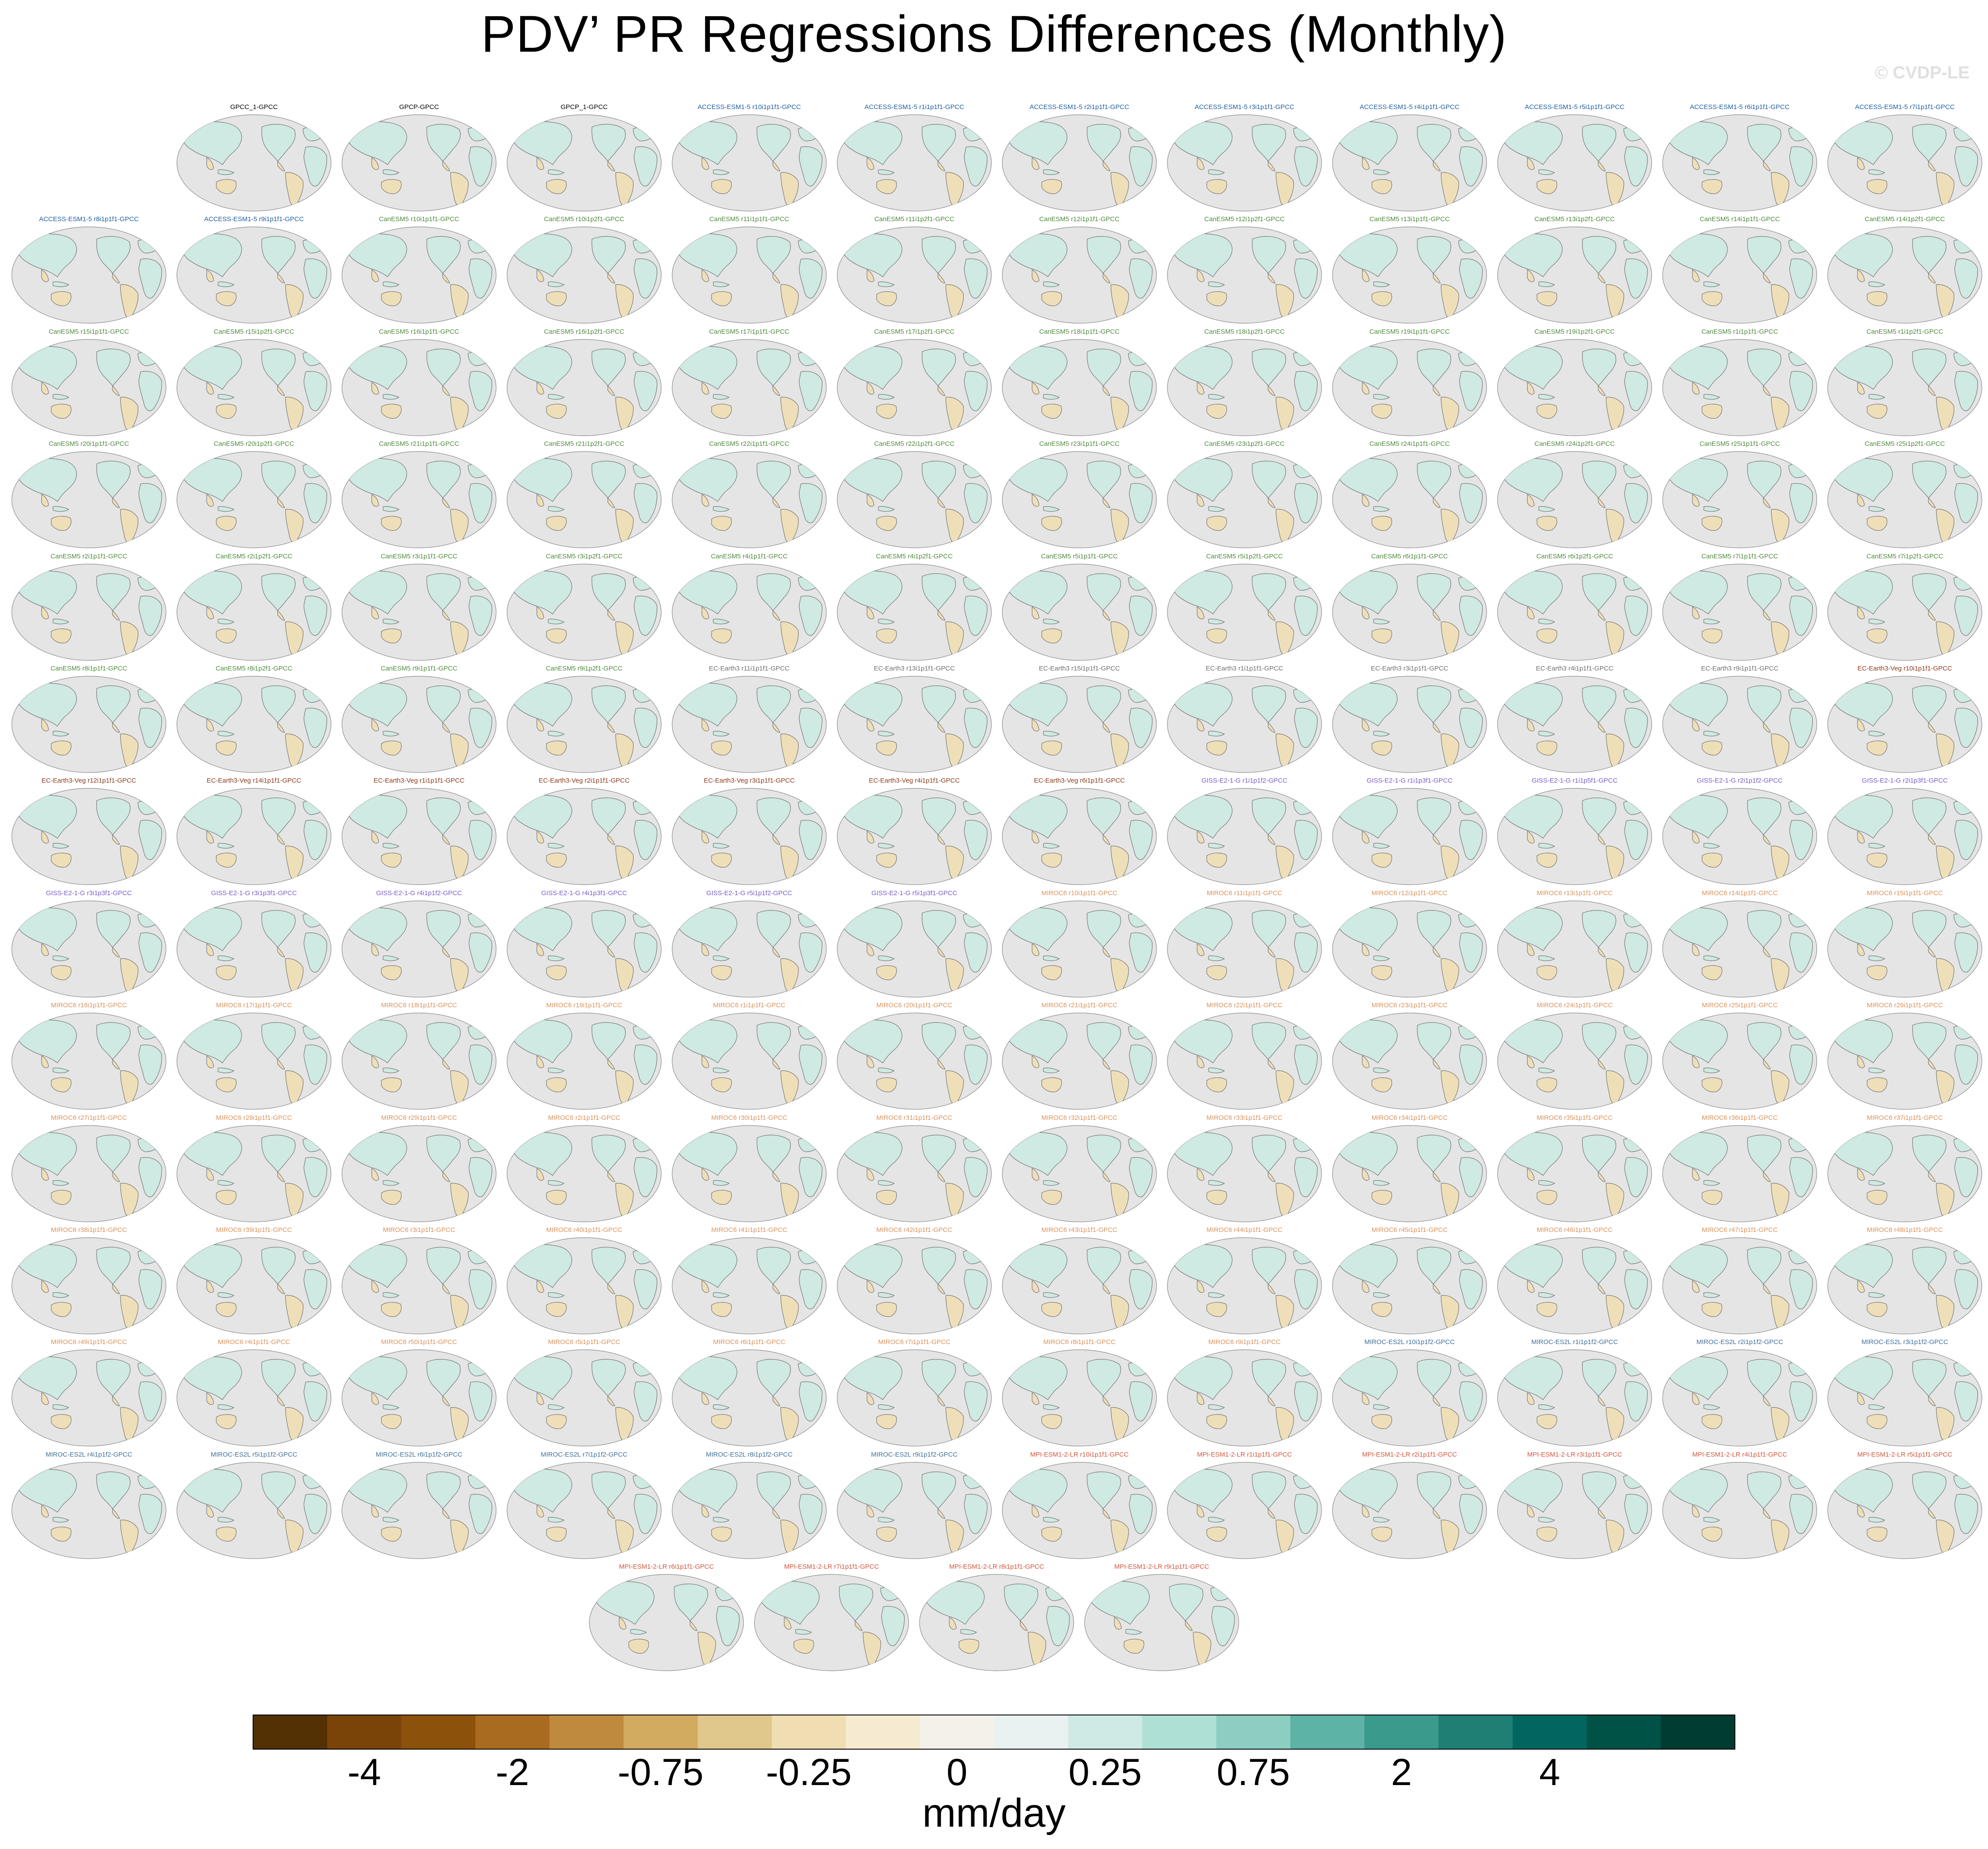  What do you see at coordinates (1244, 1170) in the screenshot?
I see `map-panel: MIROC6 r33i1p1f1-GPCC` at bounding box center [1244, 1170].